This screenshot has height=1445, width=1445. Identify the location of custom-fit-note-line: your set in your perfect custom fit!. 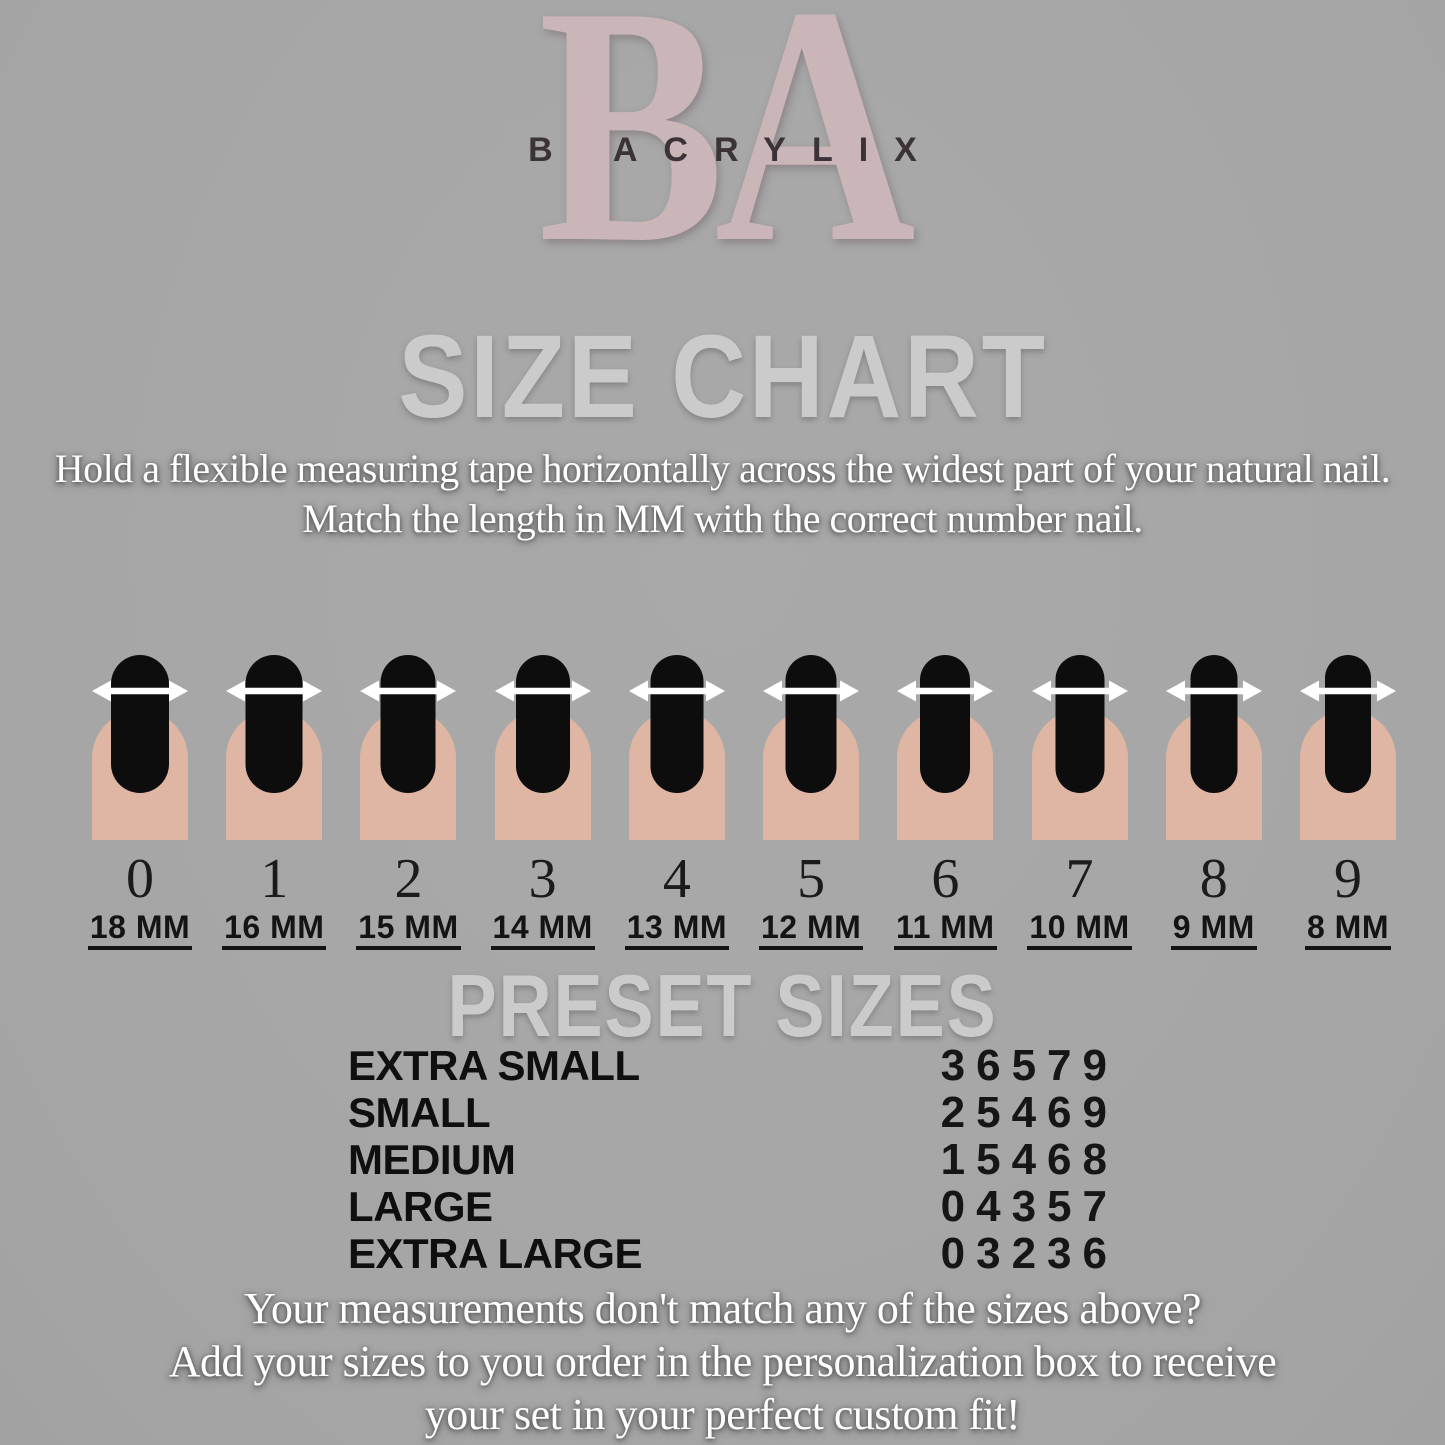
(722, 1414).